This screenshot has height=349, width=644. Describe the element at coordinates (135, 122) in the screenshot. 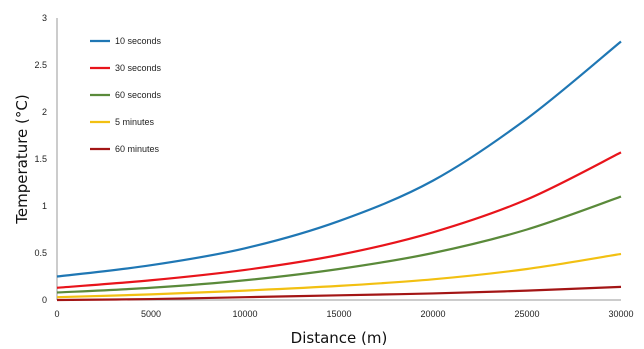

I see `legend-label: 5 minutes` at that location.